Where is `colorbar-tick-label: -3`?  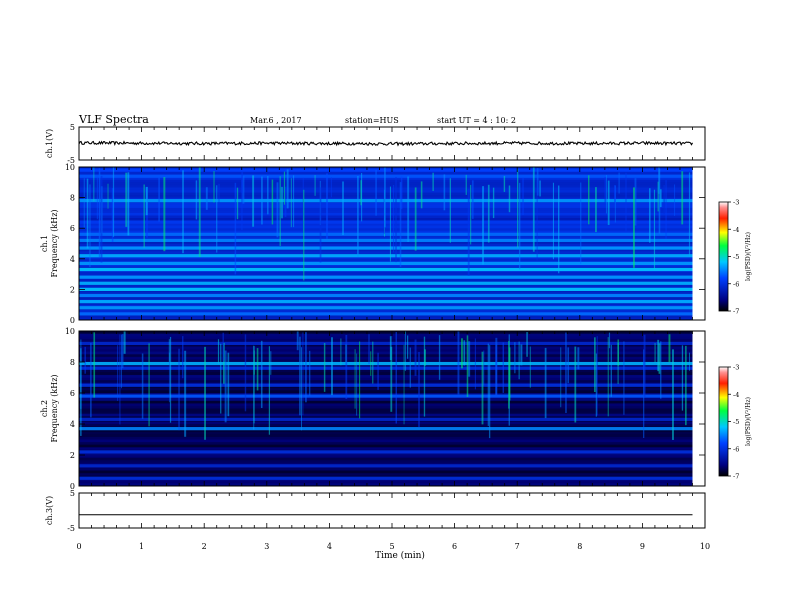 colorbar-tick-label: -3 is located at coordinates (736, 203).